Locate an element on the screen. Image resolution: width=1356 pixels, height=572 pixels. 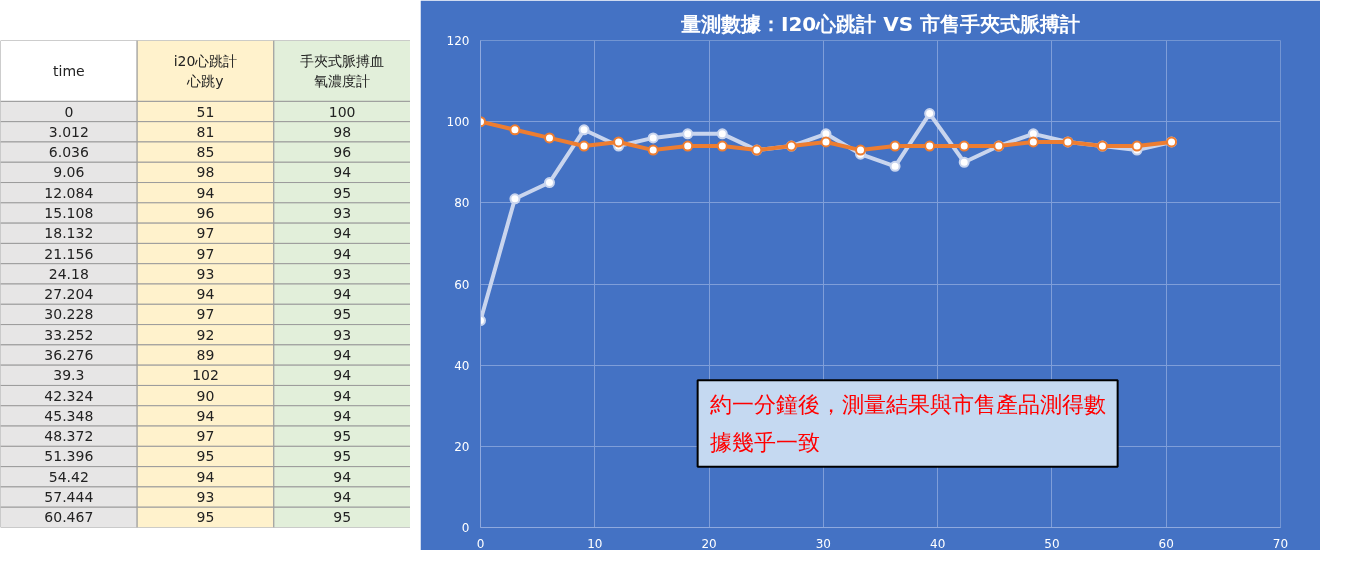
y-tick-label: 36.276 is located at coordinates (69, 355).